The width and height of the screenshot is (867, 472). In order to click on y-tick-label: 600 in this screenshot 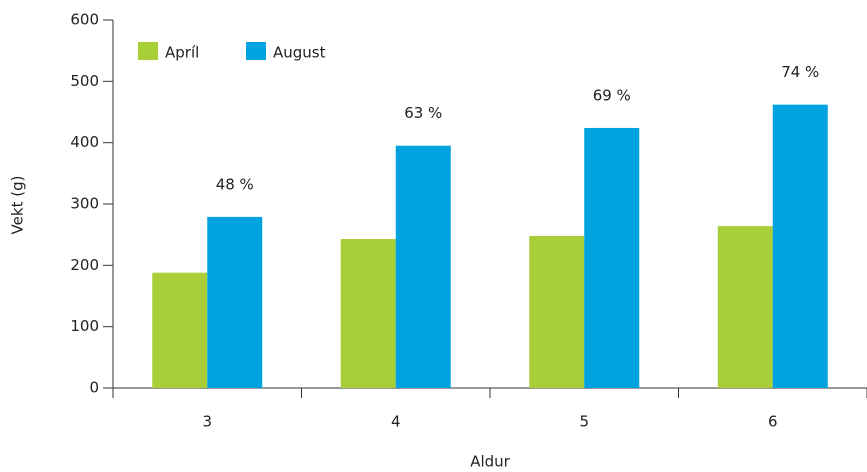, I will do `click(84, 20)`.